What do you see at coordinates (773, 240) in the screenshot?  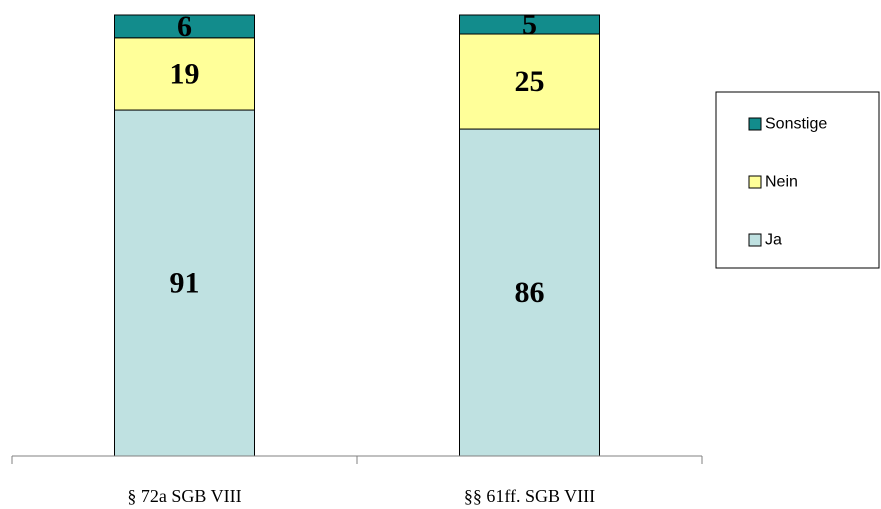 I see `legend-label-ja: Ja` at bounding box center [773, 240].